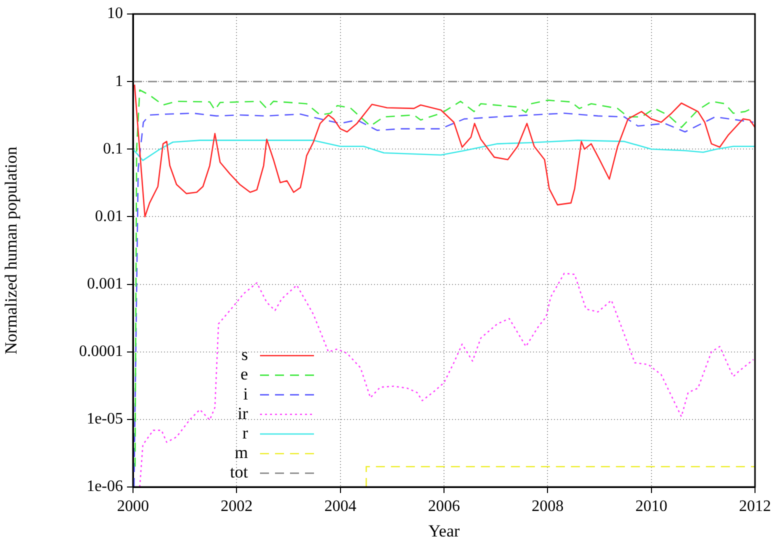 The height and width of the screenshot is (548, 782). I want to click on y-tick-label: 0.001, so click(105, 283).